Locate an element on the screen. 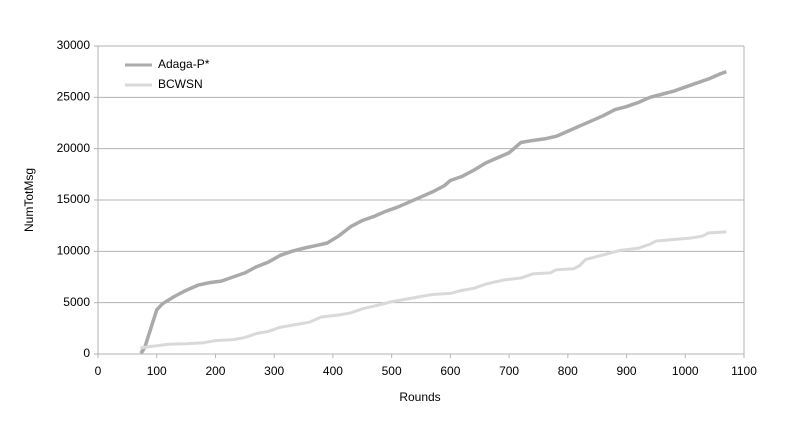 This screenshot has height=424, width=789. y-tick-label: 30000 is located at coordinates (74, 45).